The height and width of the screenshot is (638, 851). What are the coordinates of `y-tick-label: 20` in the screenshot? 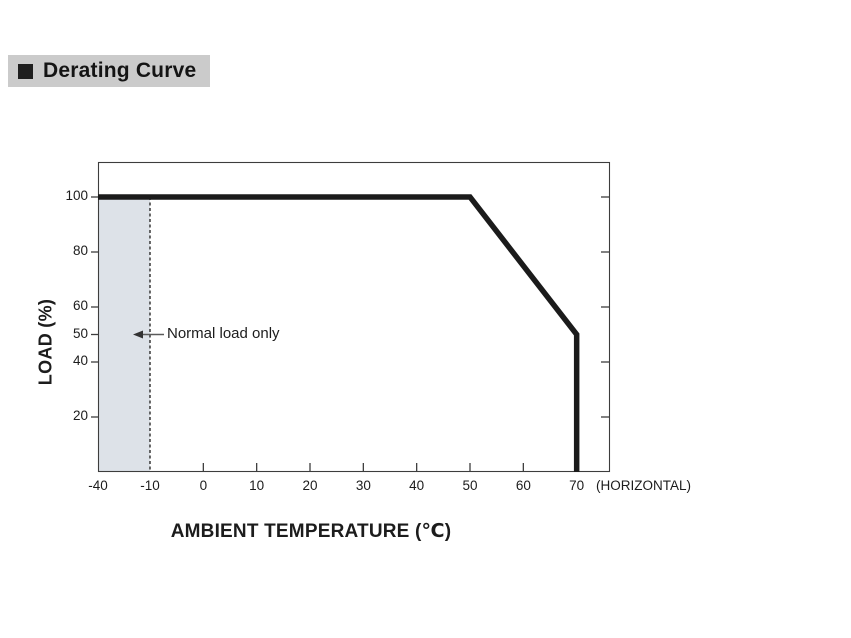 It's located at (80, 415).